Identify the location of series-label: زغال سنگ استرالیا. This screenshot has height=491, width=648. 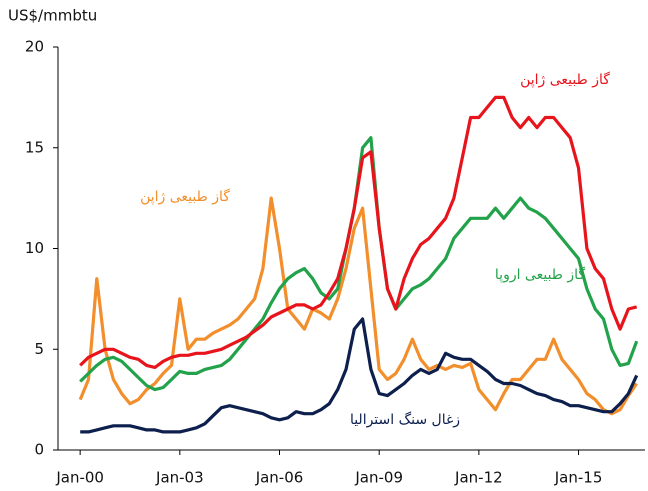
(405, 419).